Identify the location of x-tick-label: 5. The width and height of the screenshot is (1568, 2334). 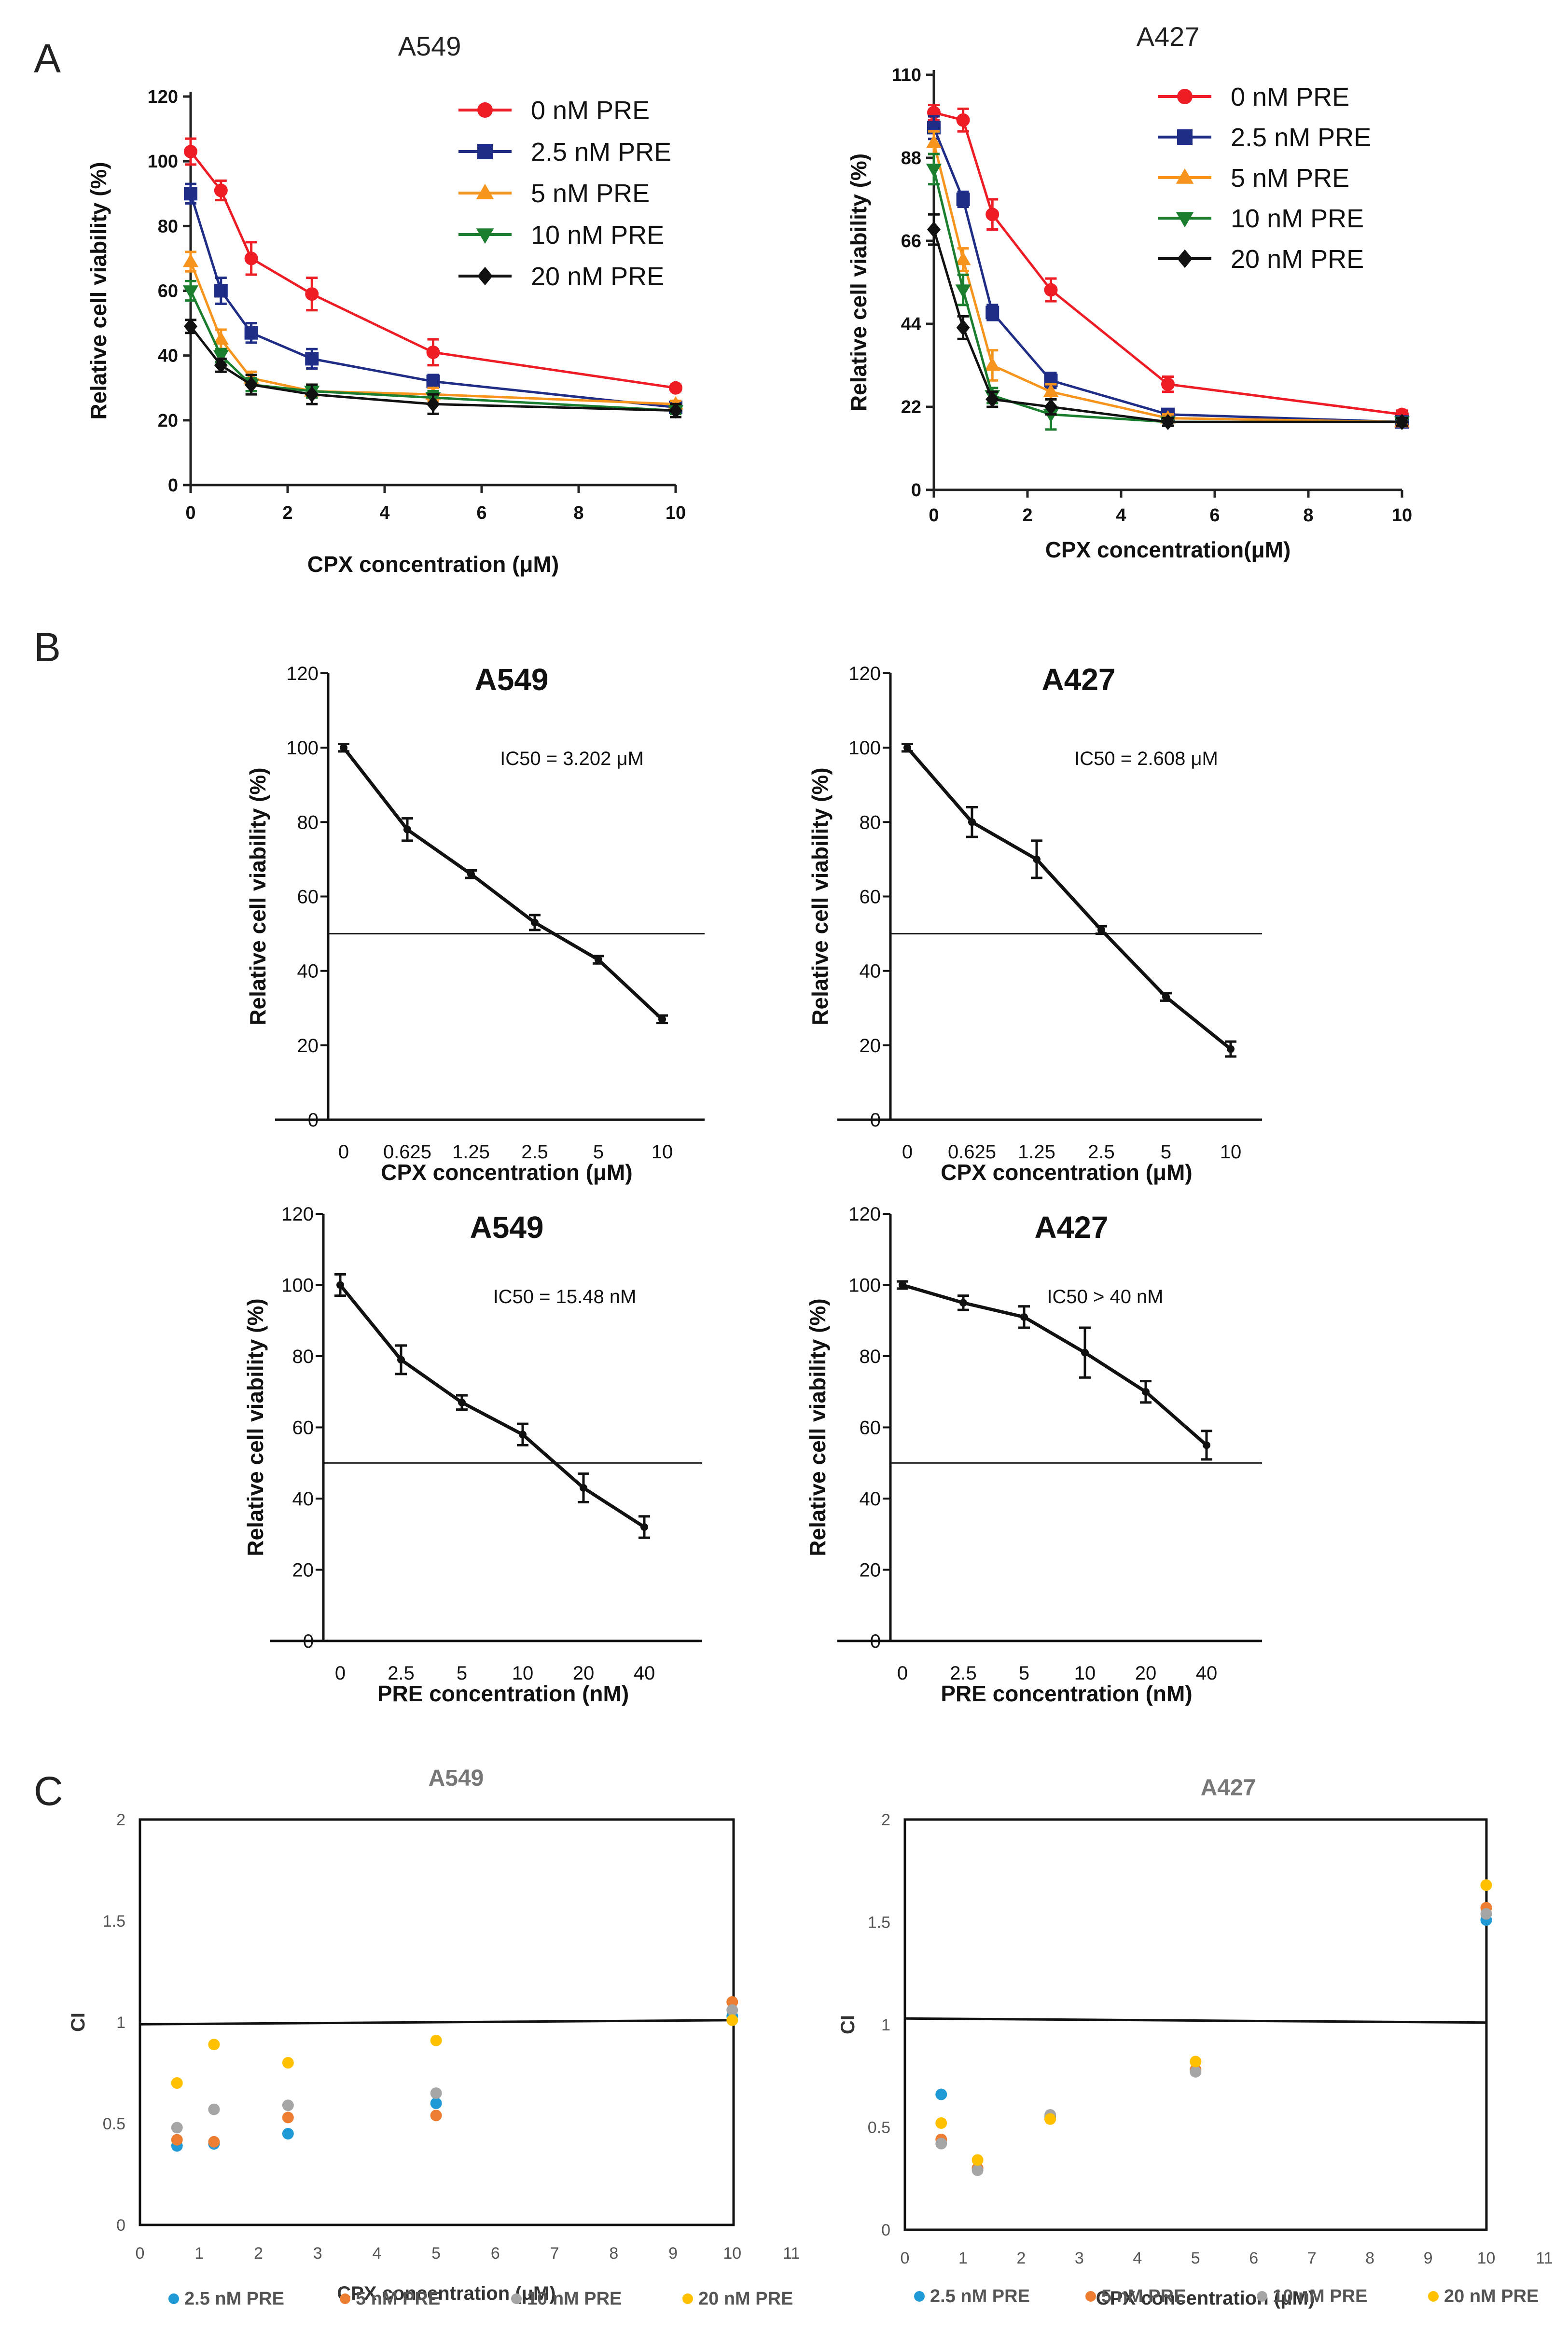
(1166, 1152).